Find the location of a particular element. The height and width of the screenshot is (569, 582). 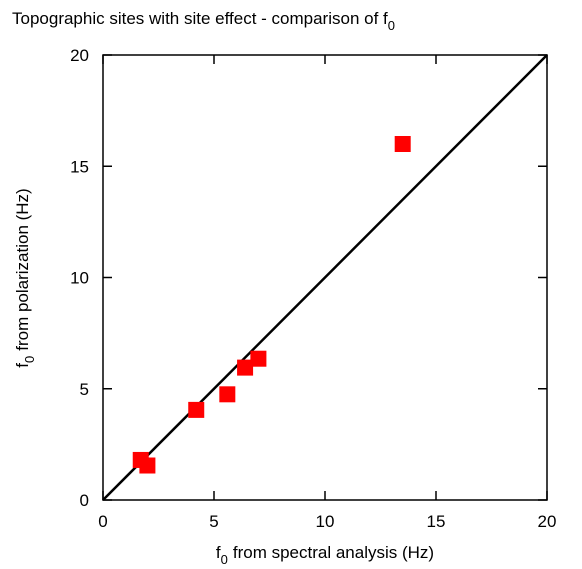

x-tick-label: 5 is located at coordinates (213, 521).